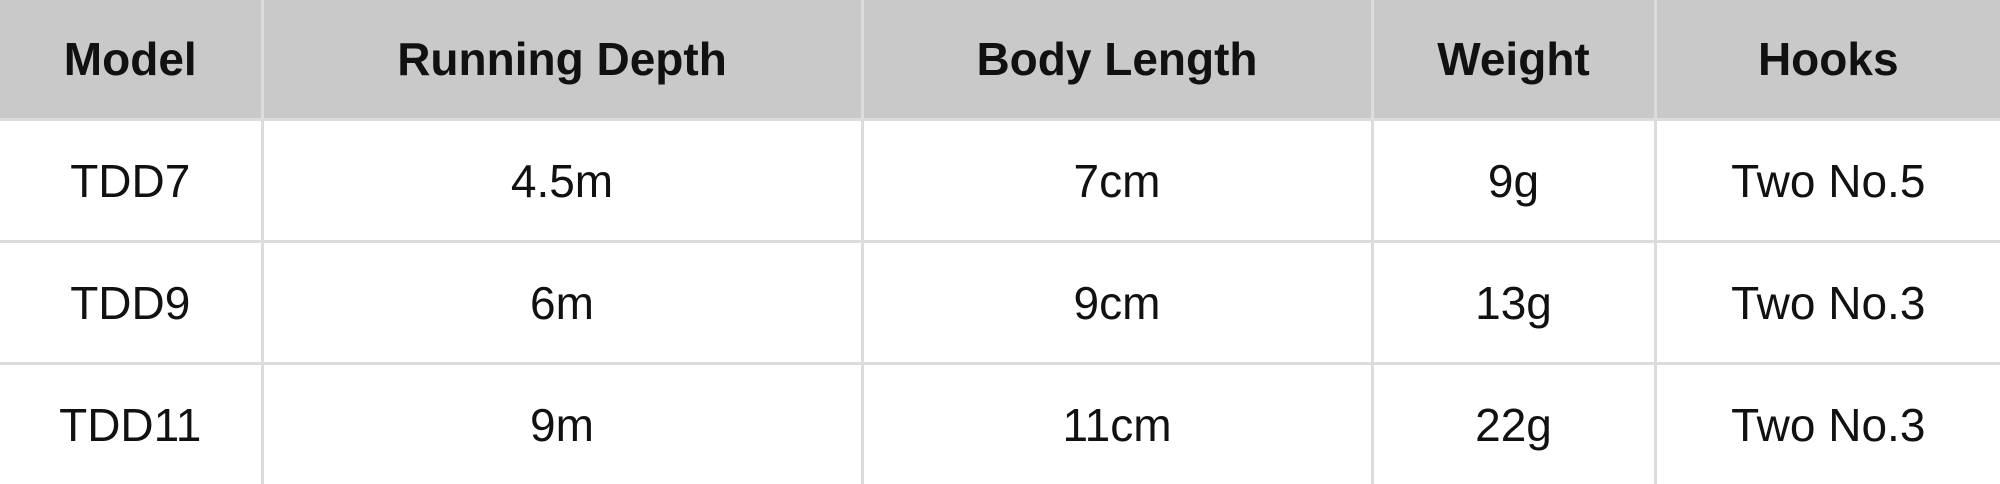 The image size is (2000, 484). What do you see at coordinates (1513, 180) in the screenshot?
I see `cell-weight: 9g` at bounding box center [1513, 180].